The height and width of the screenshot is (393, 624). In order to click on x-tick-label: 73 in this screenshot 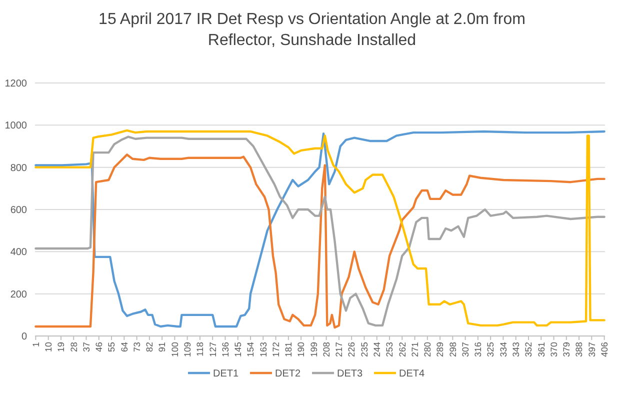, I will do `click(137, 347)`.